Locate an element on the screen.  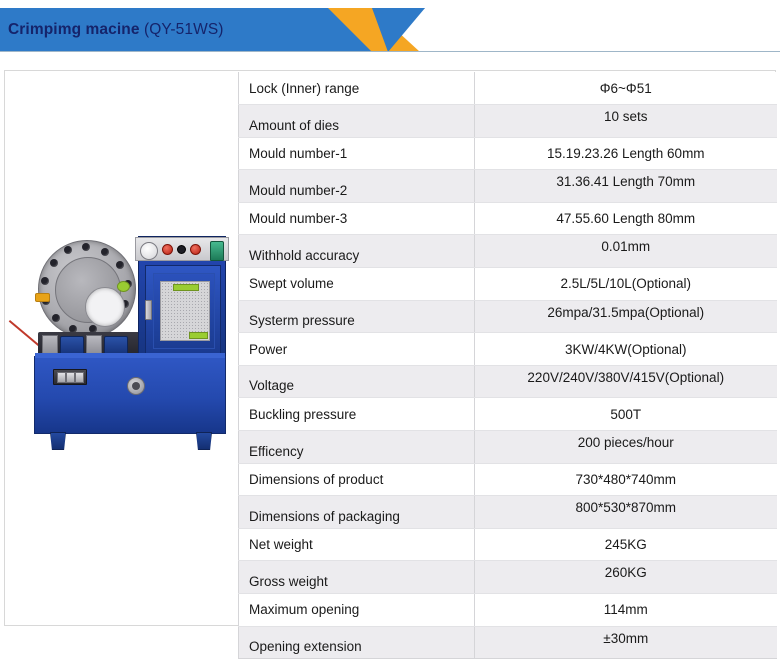
spec-value: Φ6~Φ51 is located at coordinates (625, 89).